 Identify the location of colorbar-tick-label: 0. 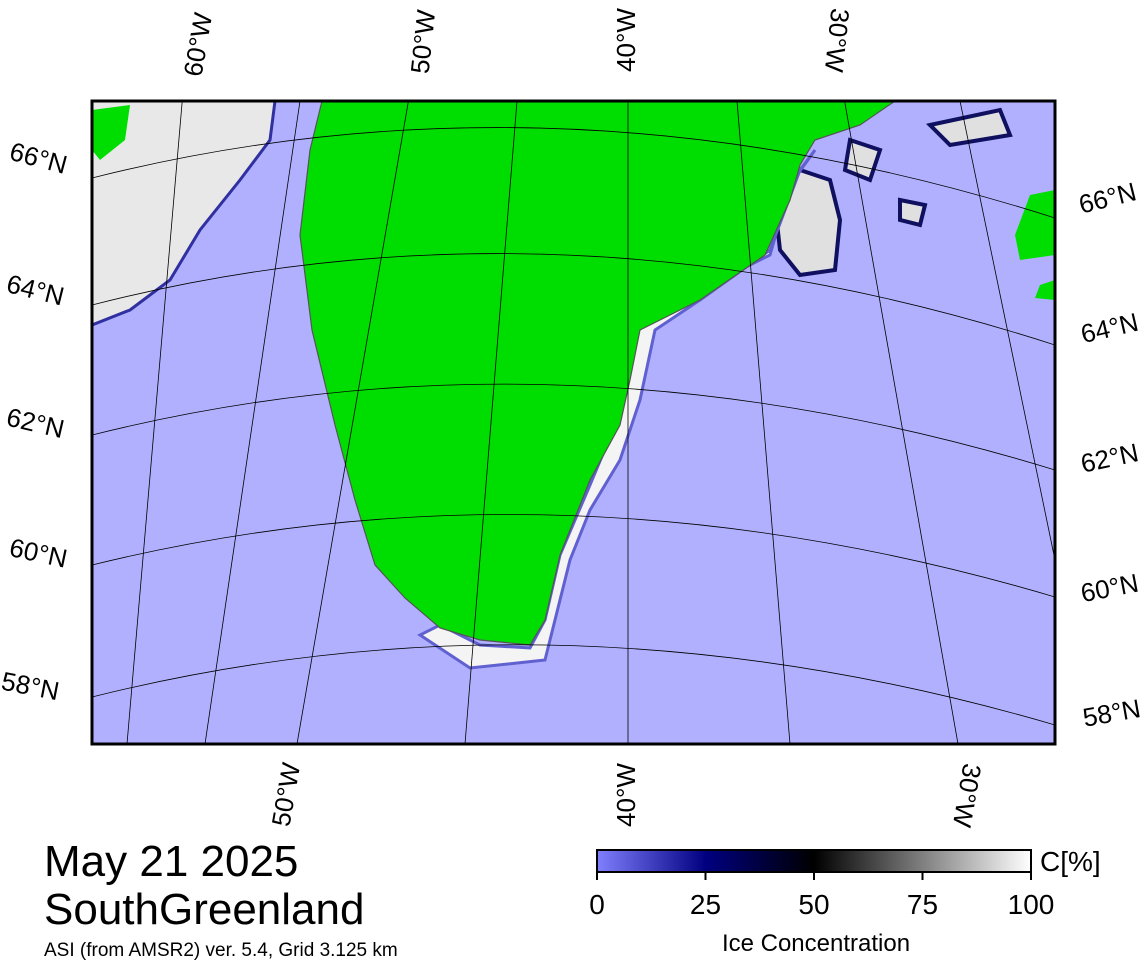
(597, 904).